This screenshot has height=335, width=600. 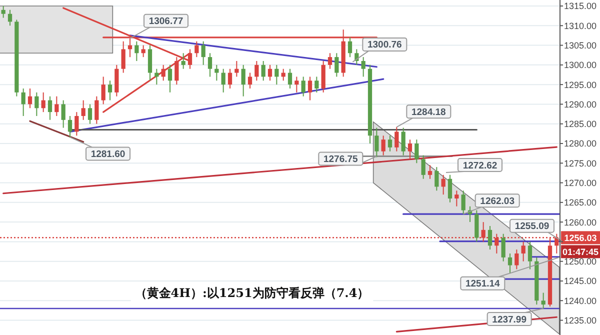 What do you see at coordinates (532, 226) in the screenshot?
I see `annotation: 1255.09` at bounding box center [532, 226].